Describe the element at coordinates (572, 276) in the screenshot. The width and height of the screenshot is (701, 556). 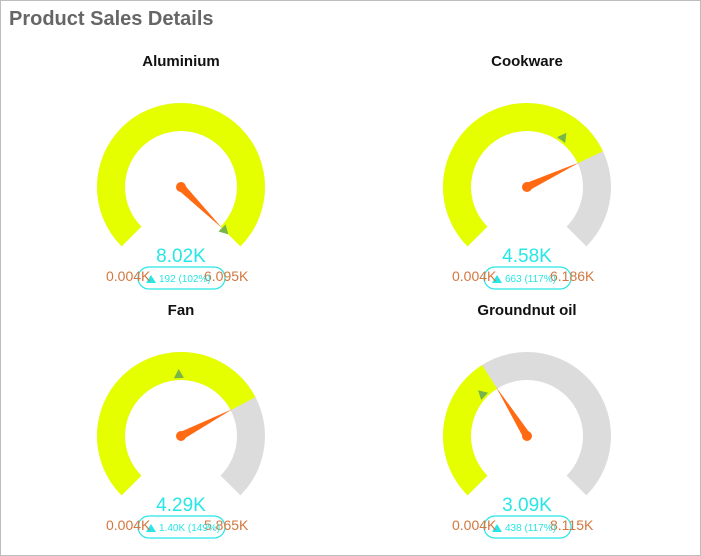
I see `gauge-max-label: 6.186K` at that location.